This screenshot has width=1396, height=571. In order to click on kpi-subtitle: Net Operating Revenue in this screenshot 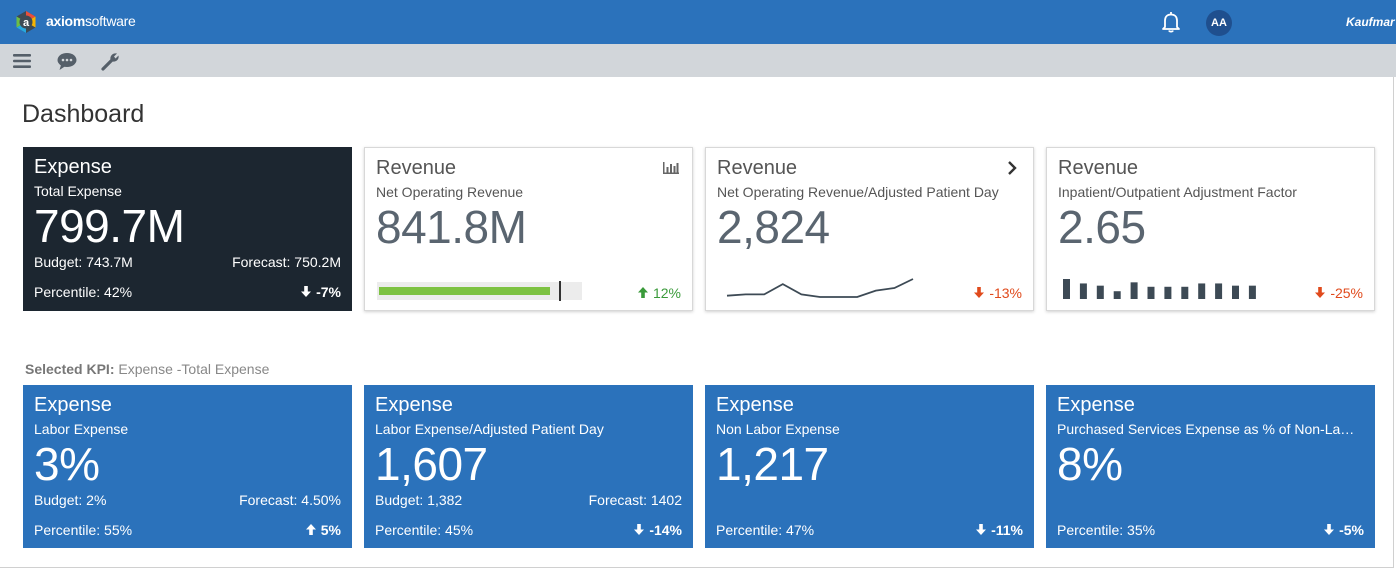, I will do `click(450, 192)`.